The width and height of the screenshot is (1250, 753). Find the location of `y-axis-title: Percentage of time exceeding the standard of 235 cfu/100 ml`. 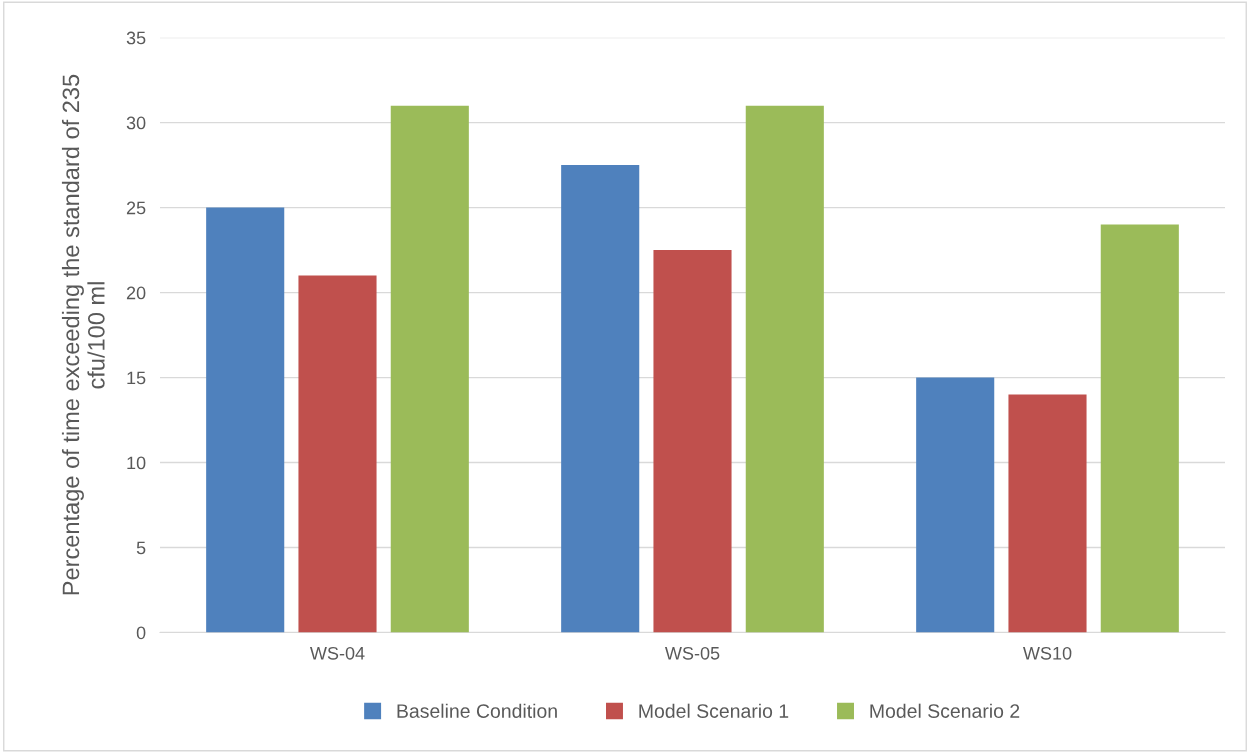

y-axis-title: Percentage of time exceeding the standard of 235 cfu/100 ml is located at coordinates (83, 334).